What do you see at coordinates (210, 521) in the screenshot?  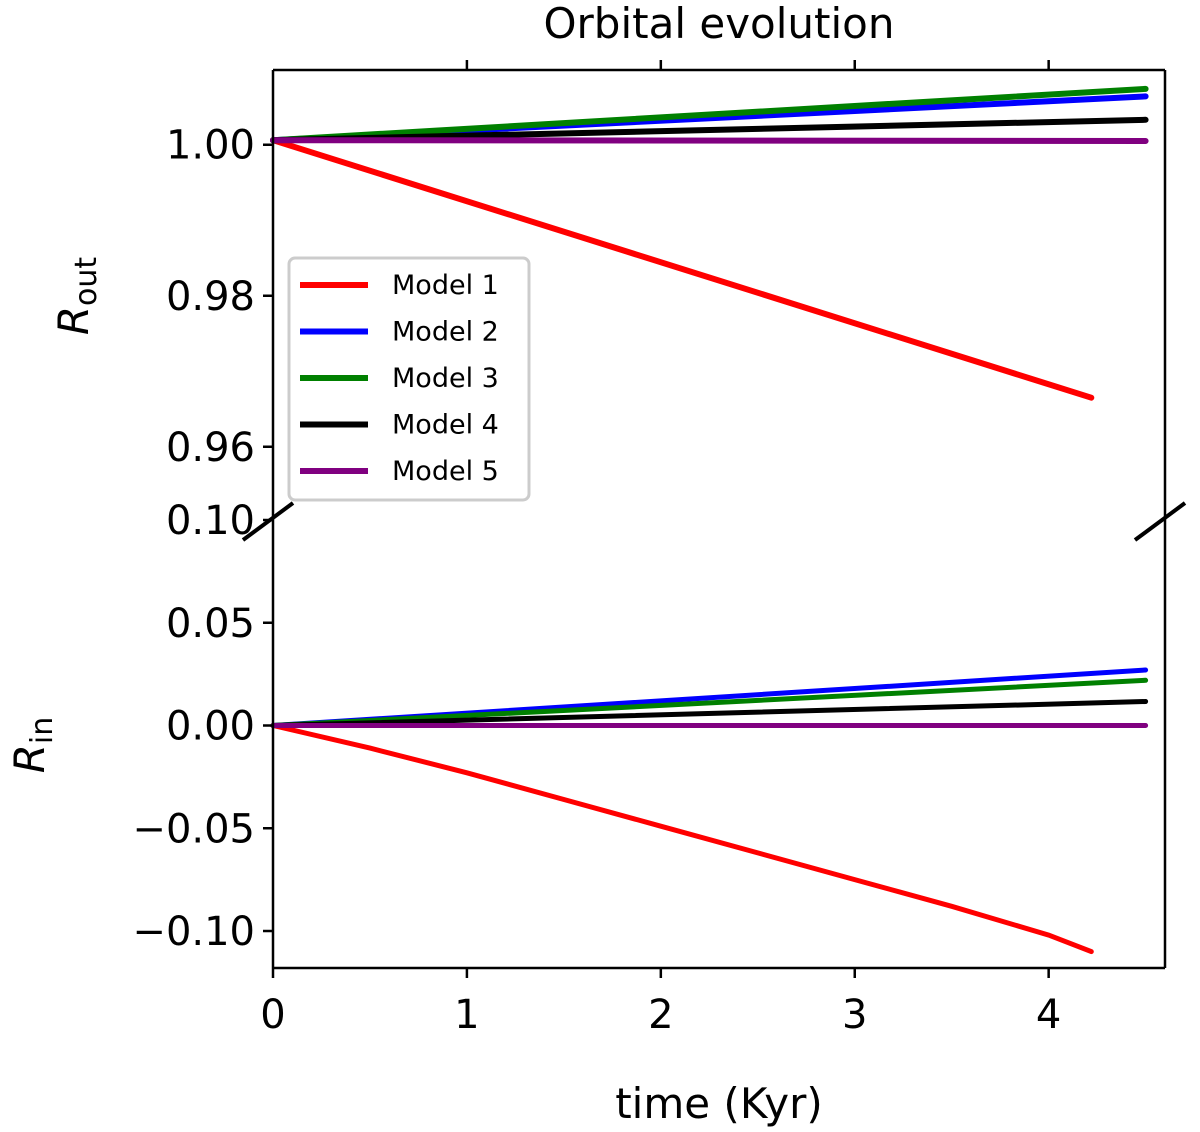 I see `y-tick-label-bottom: 0.10` at bounding box center [210, 521].